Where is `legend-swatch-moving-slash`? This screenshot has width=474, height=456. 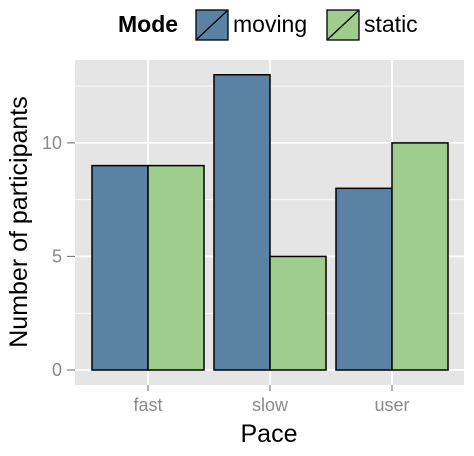
legend-swatch-moving-slash is located at coordinates (212, 25).